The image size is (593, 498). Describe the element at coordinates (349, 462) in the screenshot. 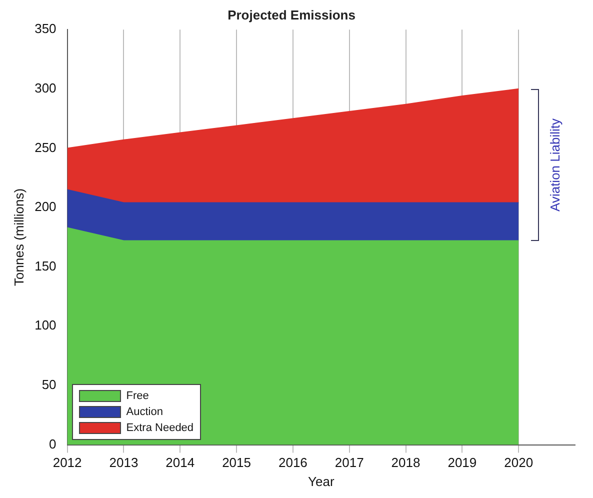

I see `x-tick-label: 2017` at that location.